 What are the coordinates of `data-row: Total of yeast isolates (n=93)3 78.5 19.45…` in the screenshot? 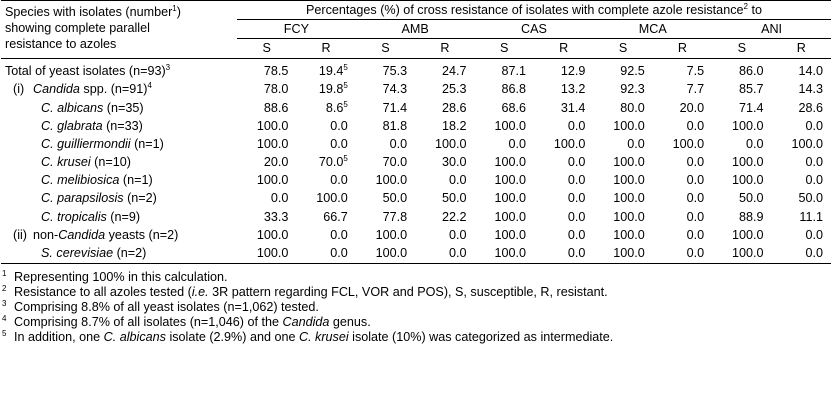 It's located at (416, 69).